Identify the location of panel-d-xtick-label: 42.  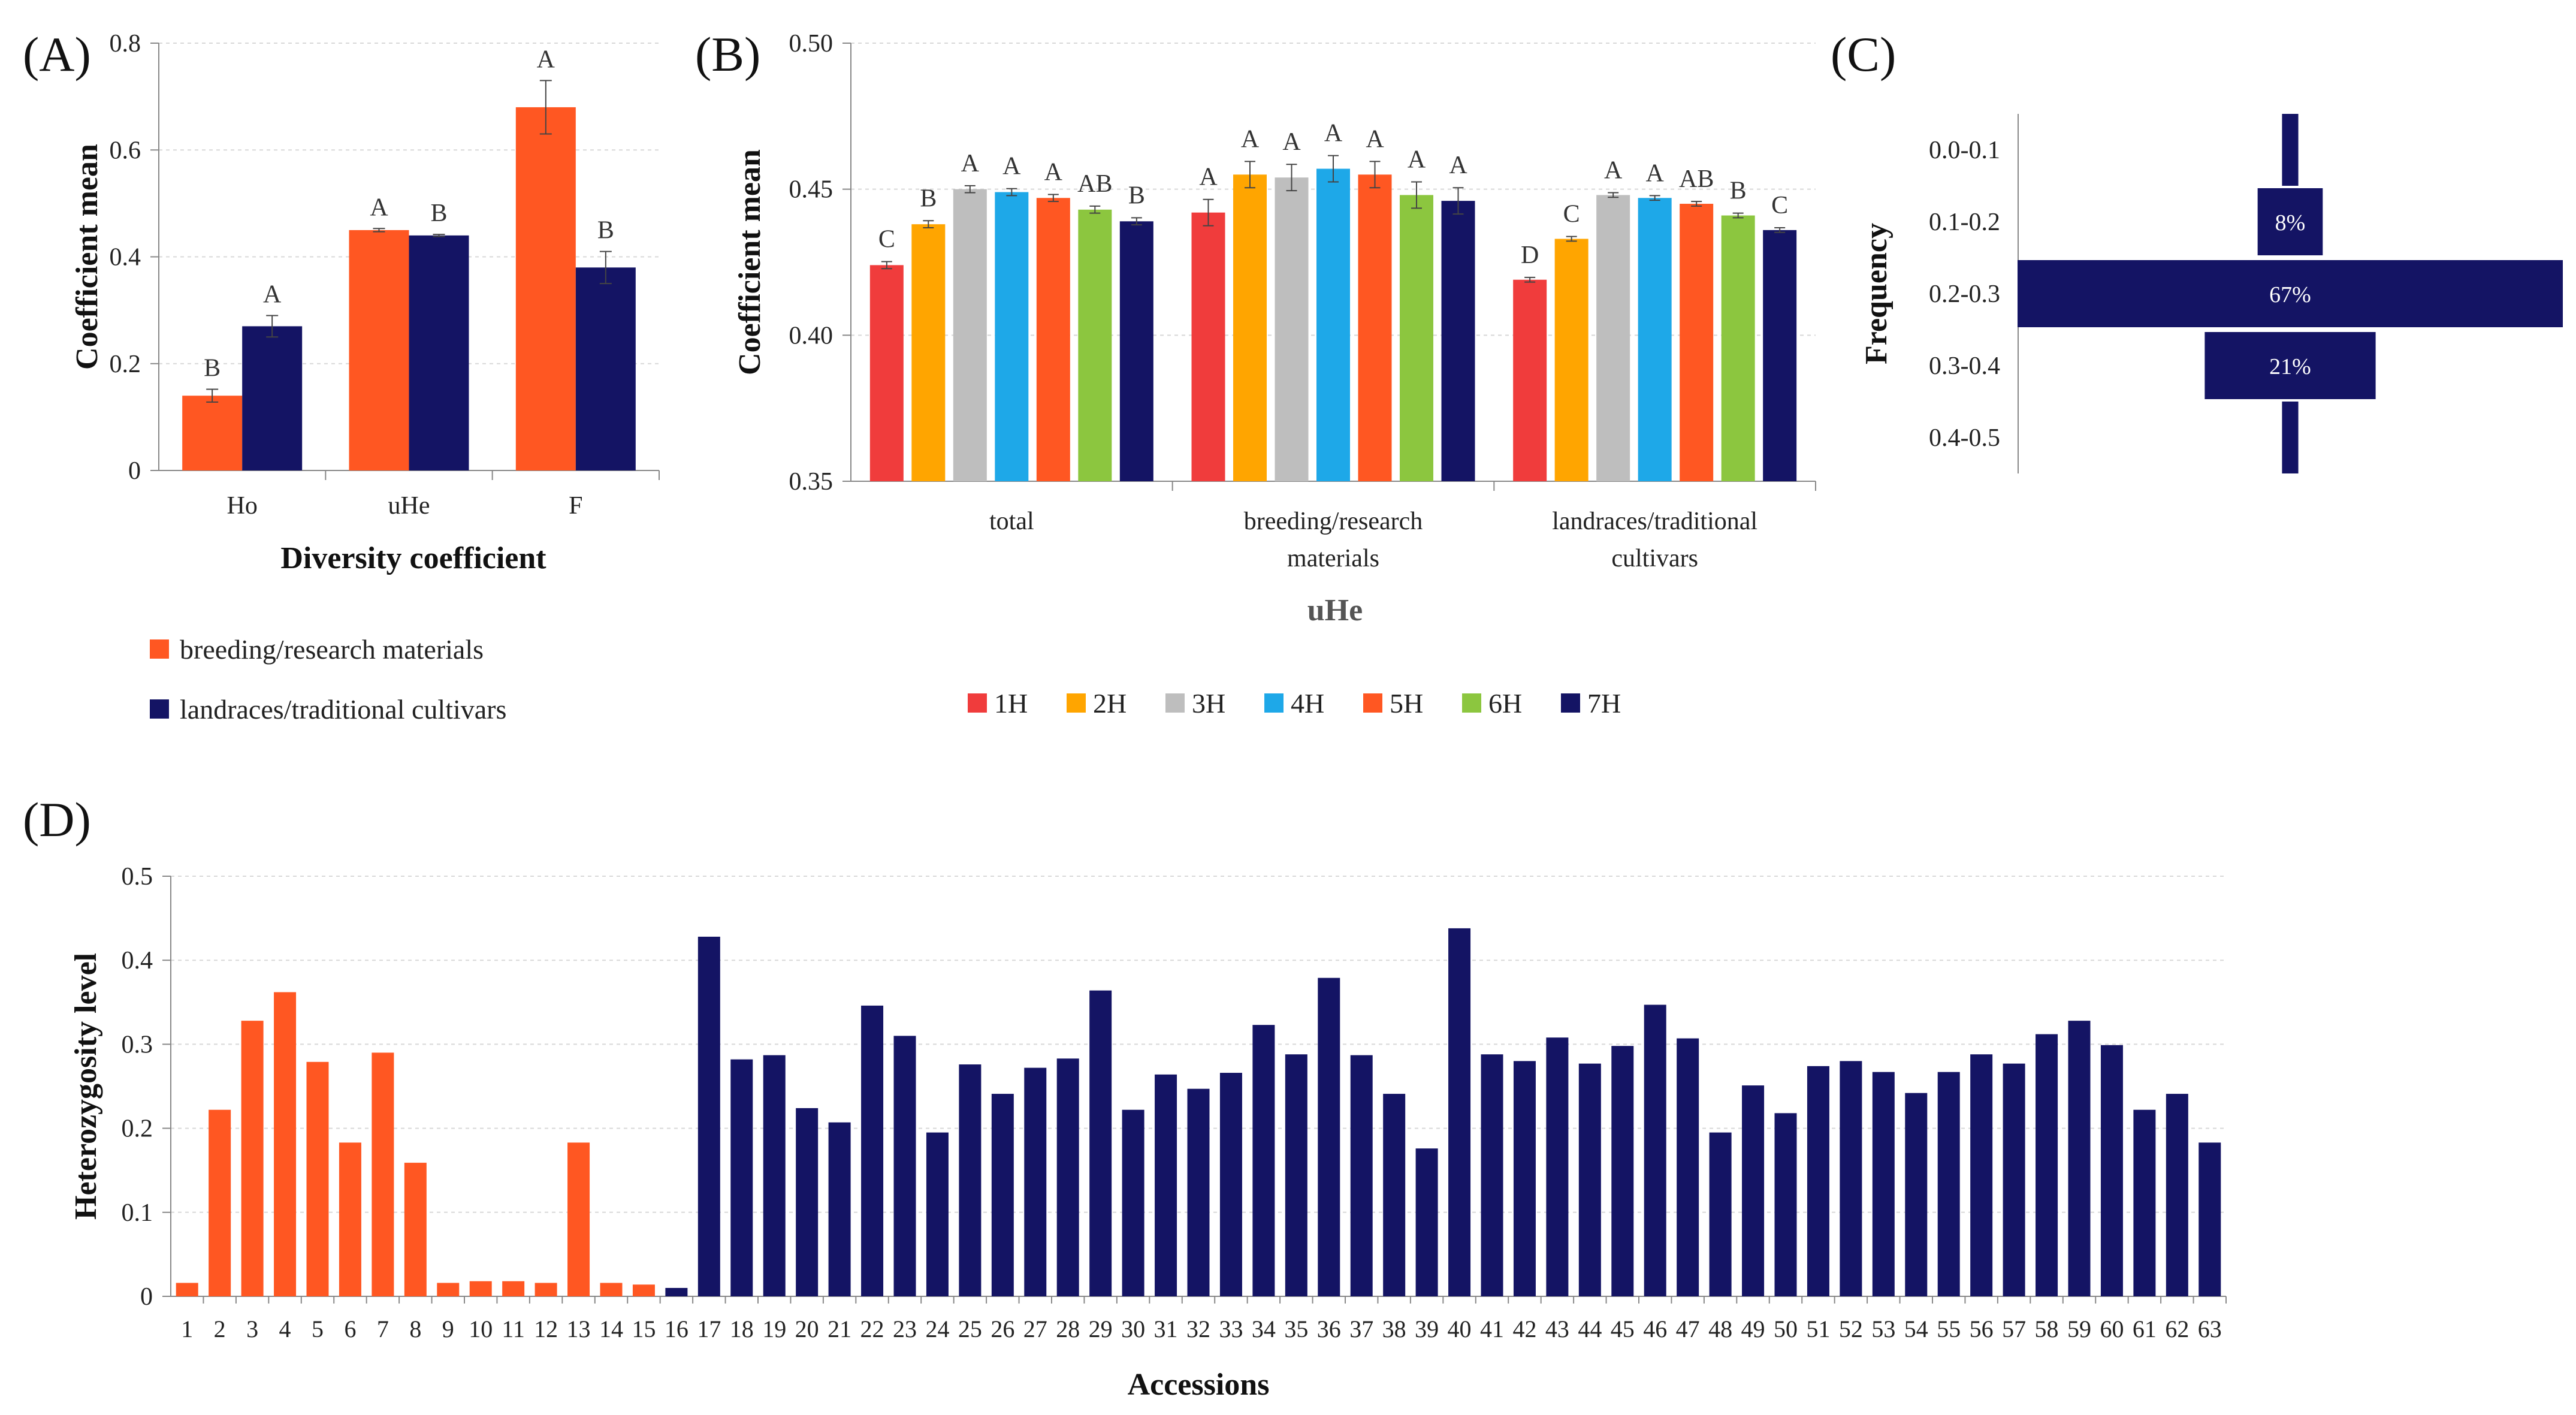
(1524, 1329).